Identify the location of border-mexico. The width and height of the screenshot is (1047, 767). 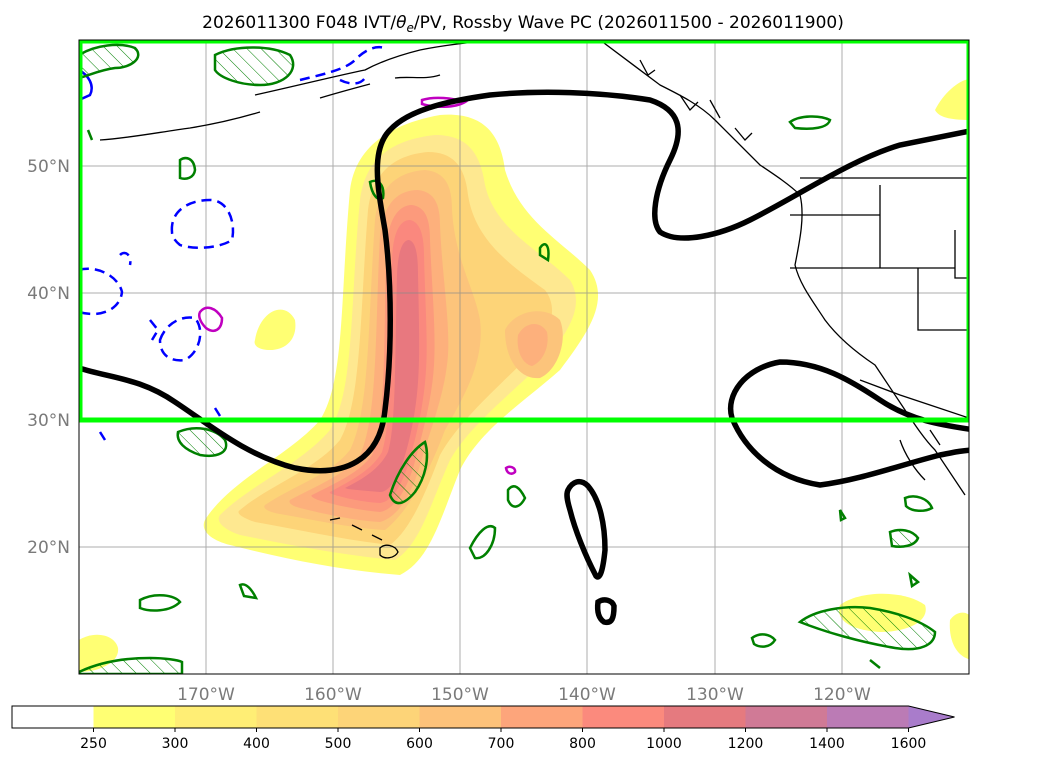
(914, 399).